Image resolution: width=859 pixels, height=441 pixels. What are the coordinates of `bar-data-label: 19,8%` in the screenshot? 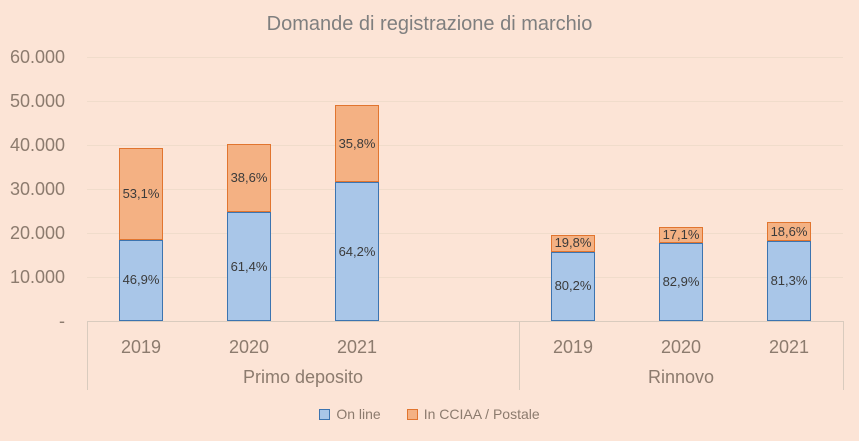 It's located at (573, 243).